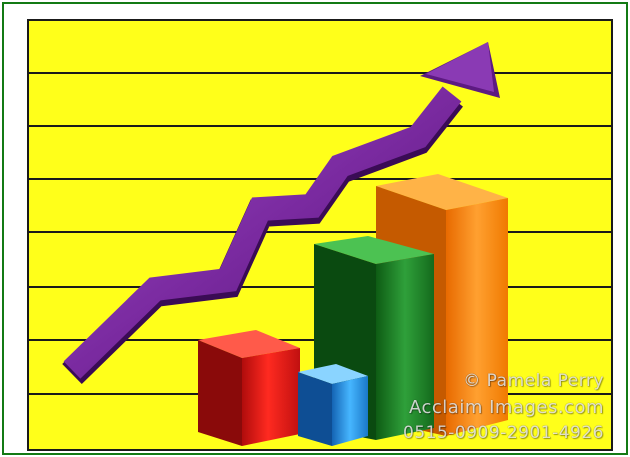 This screenshot has width=630, height=457. What do you see at coordinates (249, 388) in the screenshot?
I see `red-bar` at bounding box center [249, 388].